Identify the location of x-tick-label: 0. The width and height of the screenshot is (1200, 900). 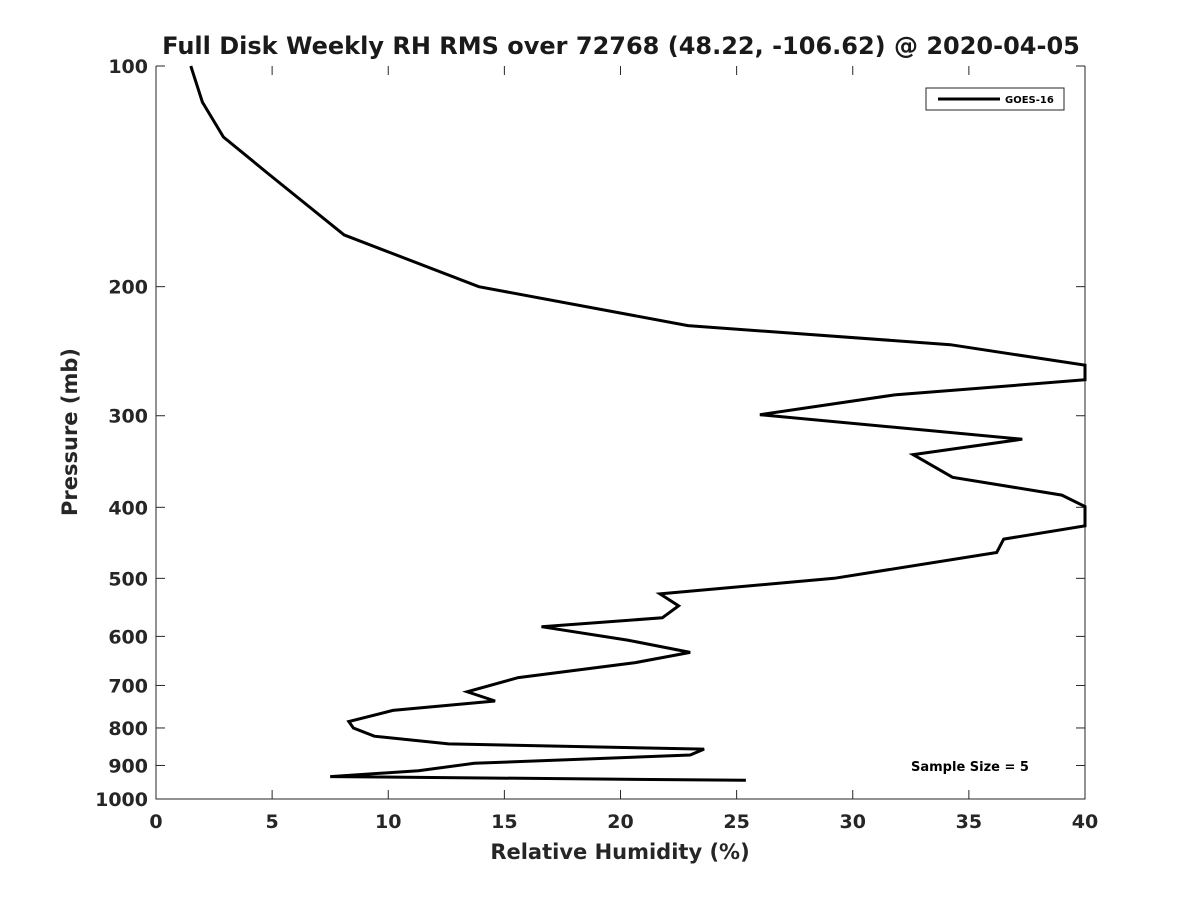
(155, 822).